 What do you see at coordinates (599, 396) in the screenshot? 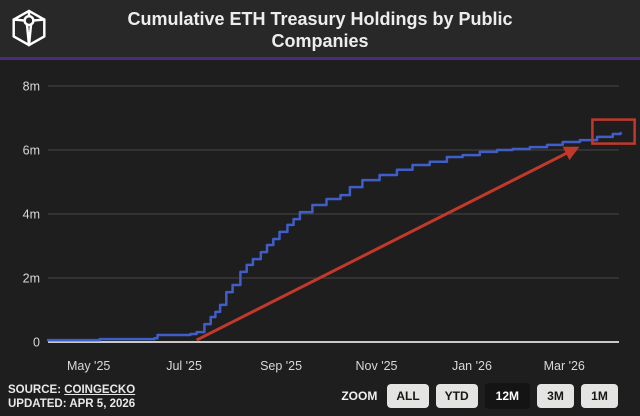
I see `zoom-button-1m: 1M` at bounding box center [599, 396].